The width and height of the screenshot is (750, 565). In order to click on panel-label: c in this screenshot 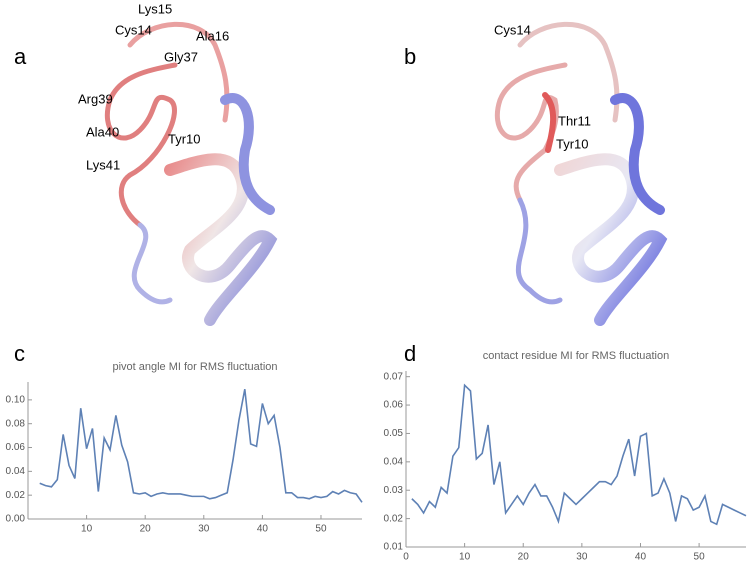, I will do `click(19, 353)`.